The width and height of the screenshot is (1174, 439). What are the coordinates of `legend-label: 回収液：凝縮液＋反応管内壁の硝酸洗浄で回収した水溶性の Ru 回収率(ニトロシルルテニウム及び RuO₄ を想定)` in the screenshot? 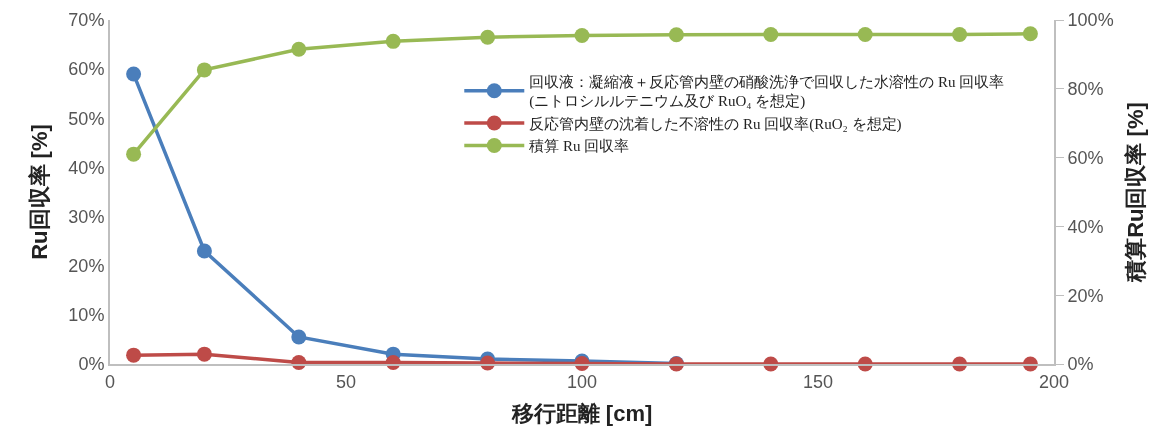 It's located at (767, 92).